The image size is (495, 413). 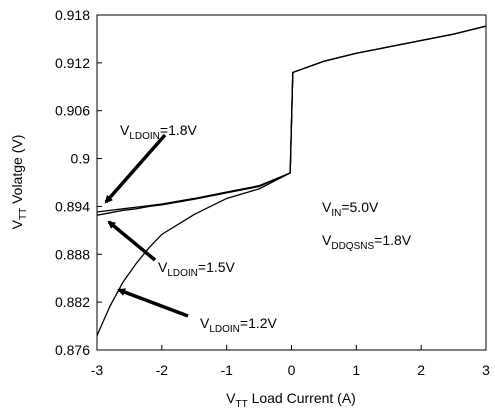 I want to click on annotation: VDDQSNS=1.8V, so click(x=367, y=242).